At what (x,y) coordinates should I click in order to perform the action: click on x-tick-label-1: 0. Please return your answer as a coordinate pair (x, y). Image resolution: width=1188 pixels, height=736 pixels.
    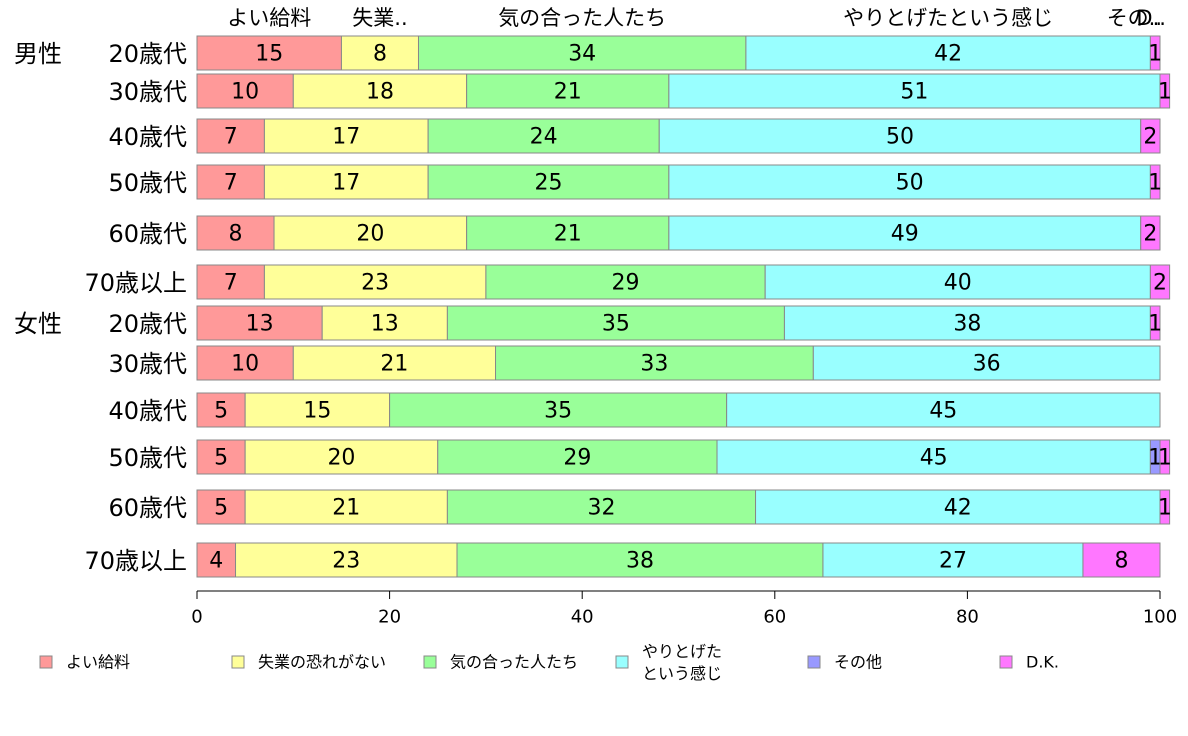
    Looking at the image, I should click on (196, 617).